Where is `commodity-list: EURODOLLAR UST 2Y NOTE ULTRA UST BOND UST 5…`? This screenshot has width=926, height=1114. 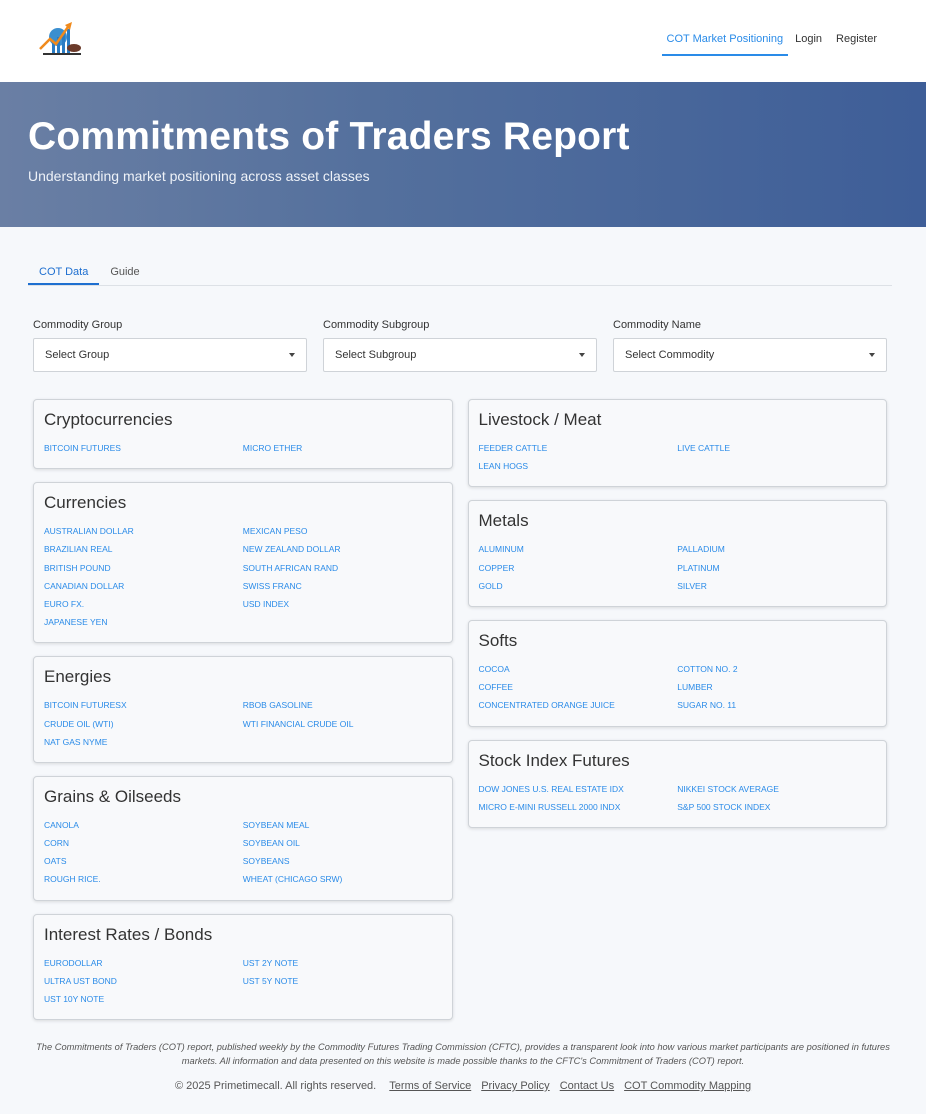
commodity-list: EURODOLLAR UST 2Y NOTE ULTRA UST BOND UST 5… is located at coordinates (243, 981).